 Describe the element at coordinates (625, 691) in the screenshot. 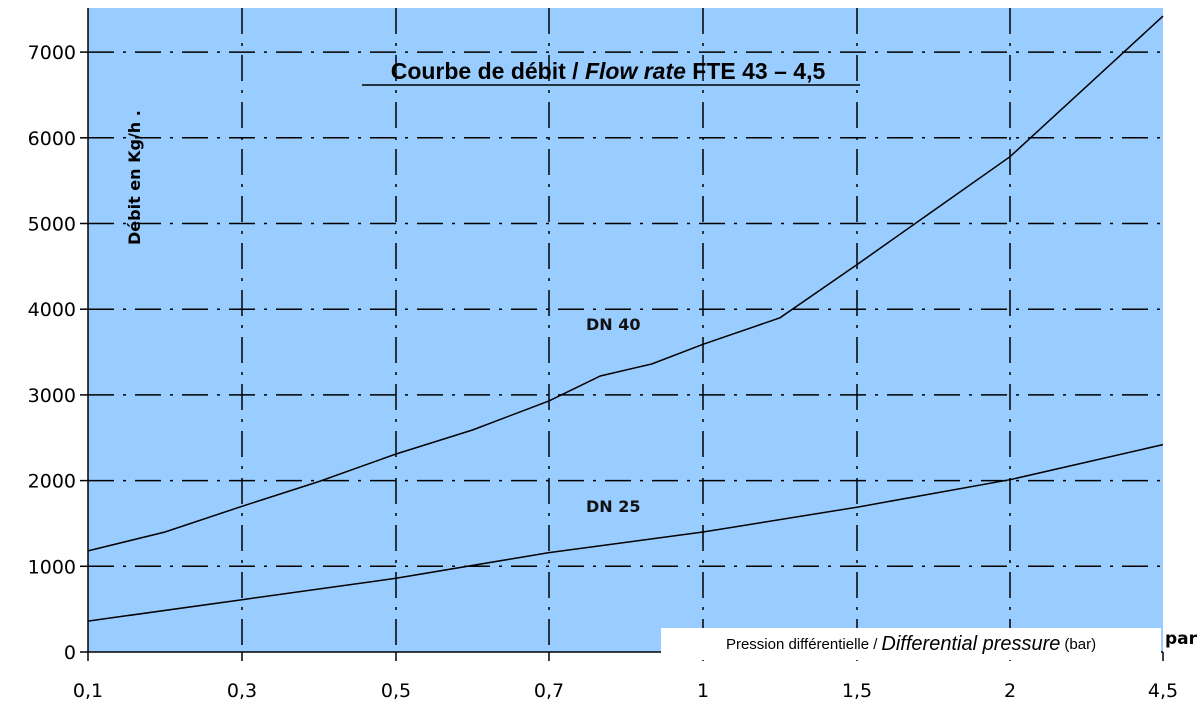

I see `x-tick-labels: 0,1 0,3 0,5 0,7 1 1,5 2 4,5` at that location.